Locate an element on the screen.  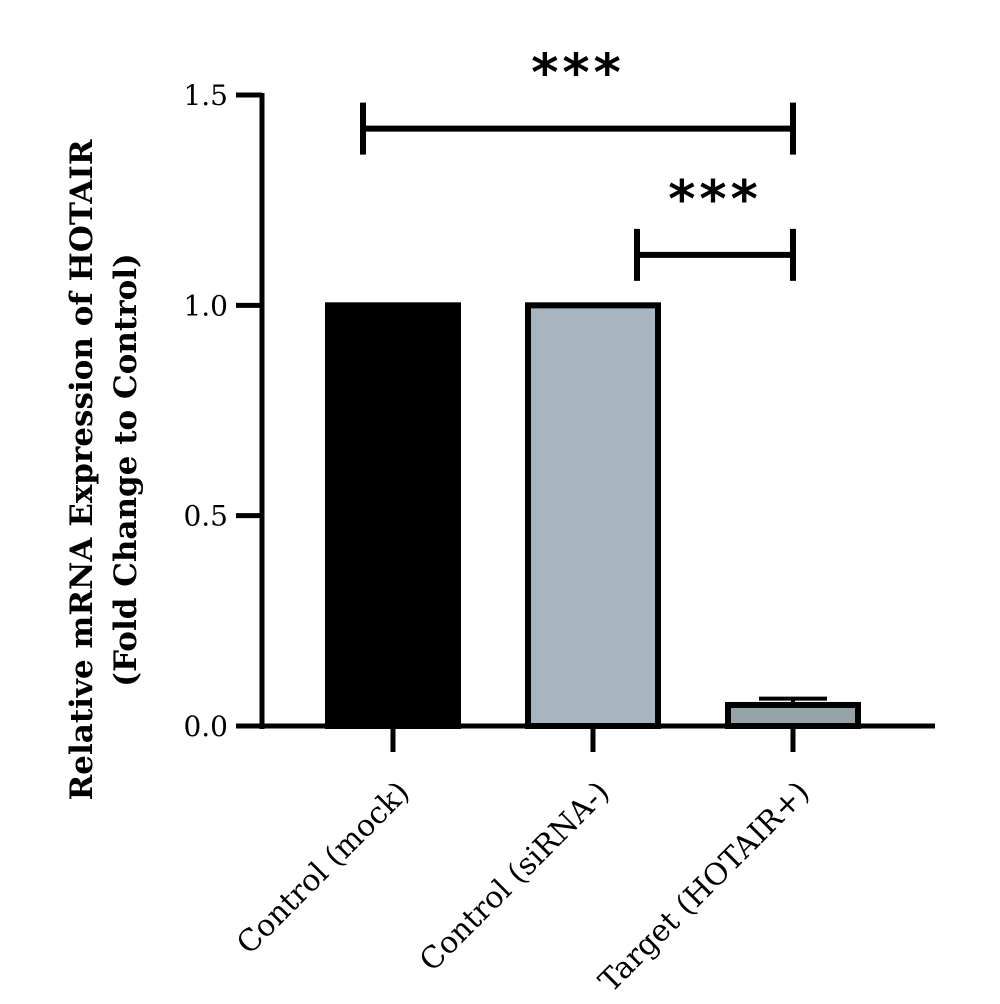
y-tick-label-1: 0.5 is located at coordinates (205, 516).